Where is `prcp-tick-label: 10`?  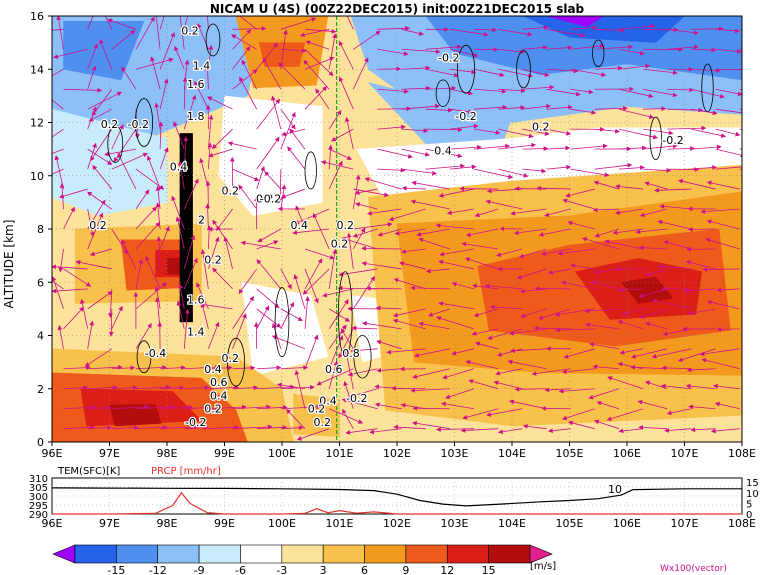 prcp-tick-label: 10 is located at coordinates (752, 494).